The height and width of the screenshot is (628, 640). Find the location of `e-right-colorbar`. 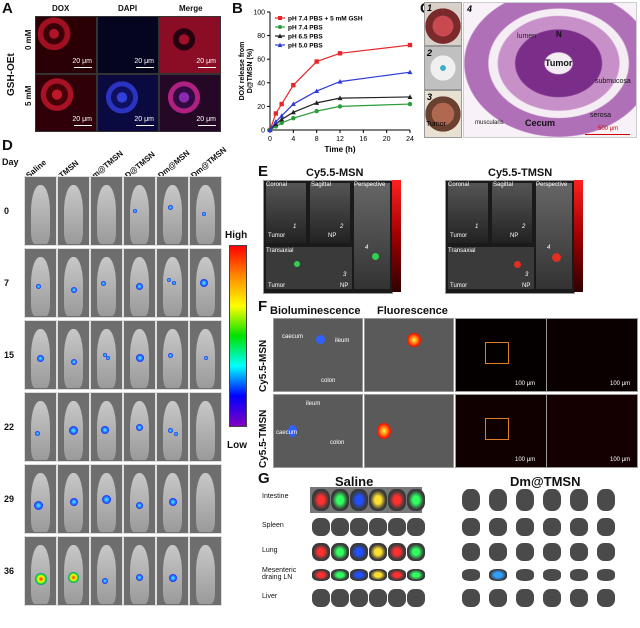

e-right-colorbar is located at coordinates (578, 236).